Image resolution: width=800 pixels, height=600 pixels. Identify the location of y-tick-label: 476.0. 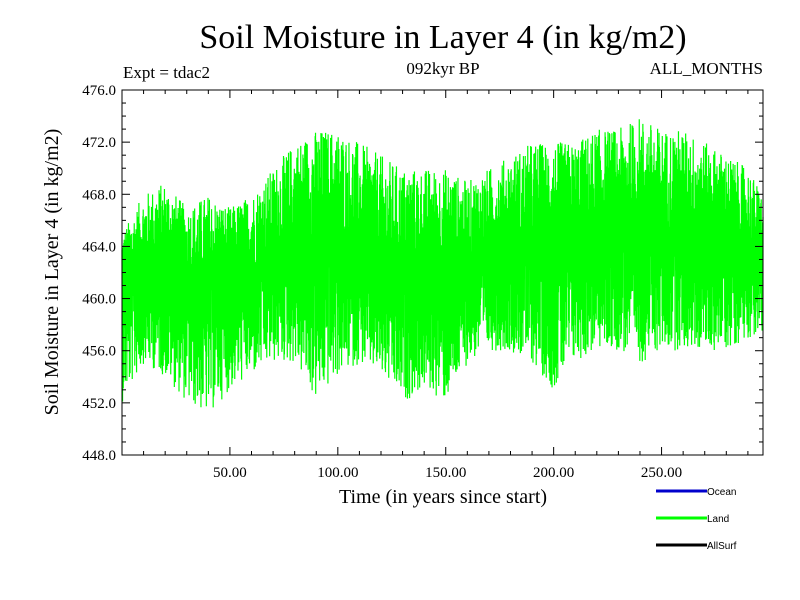
(99, 91).